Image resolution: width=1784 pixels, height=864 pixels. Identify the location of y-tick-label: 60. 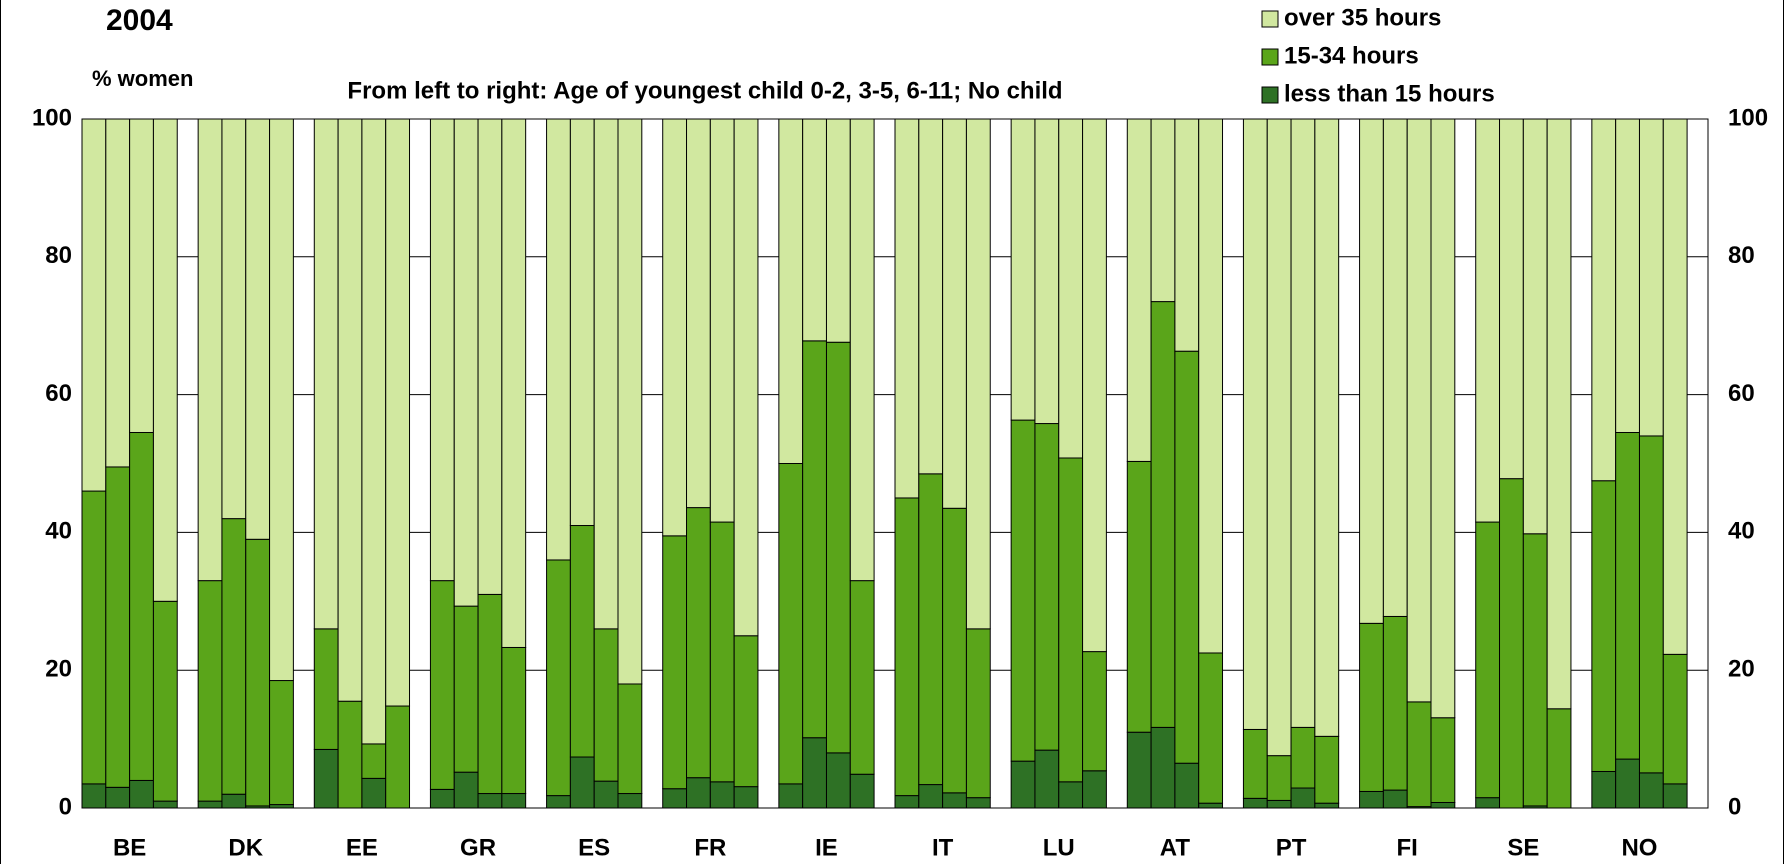
(58, 393).